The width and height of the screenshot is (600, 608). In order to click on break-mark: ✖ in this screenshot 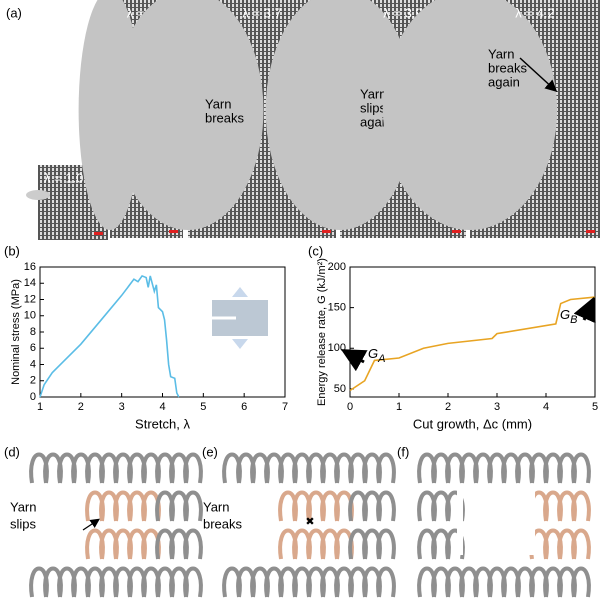, I will do `click(309, 522)`.